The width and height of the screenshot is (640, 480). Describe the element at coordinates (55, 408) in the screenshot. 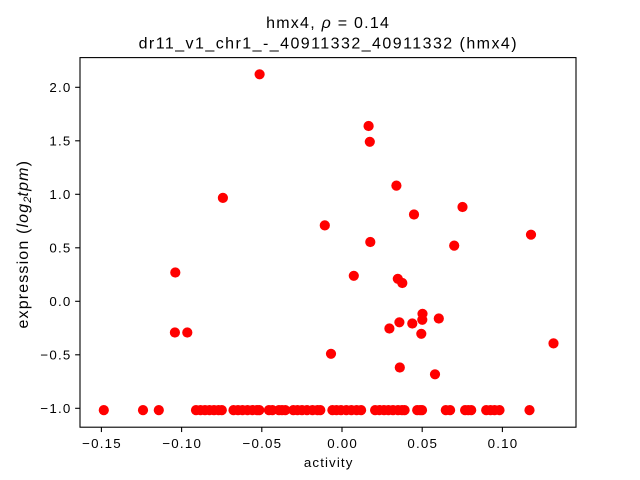

I see `svg-text: −1.0` at that location.